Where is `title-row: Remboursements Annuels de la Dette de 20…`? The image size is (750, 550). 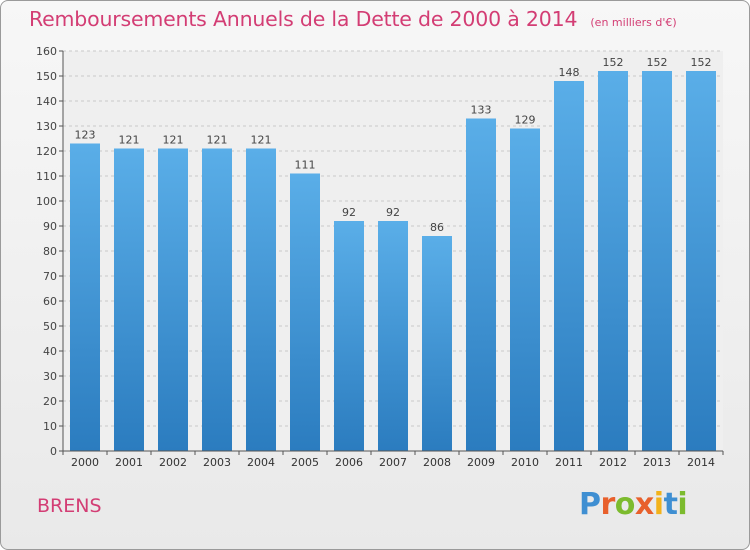
title-row: Remboursements Annuels de la Dette de 20… is located at coordinates (353, 19).